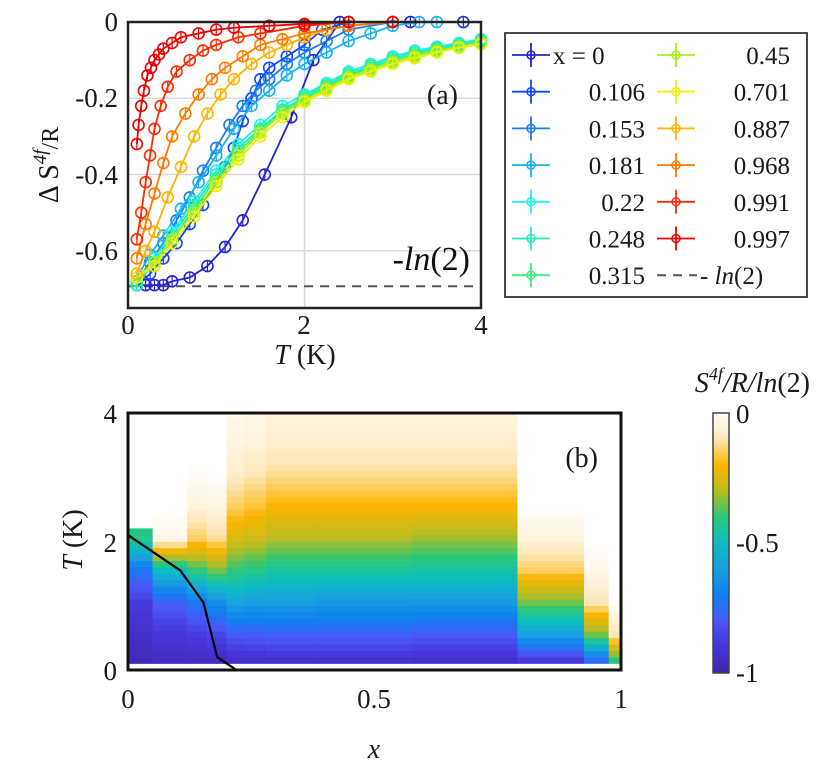 The width and height of the screenshot is (831, 774). What do you see at coordinates (617, 129) in the screenshot?
I see `legend-label: 0.153` at bounding box center [617, 129].